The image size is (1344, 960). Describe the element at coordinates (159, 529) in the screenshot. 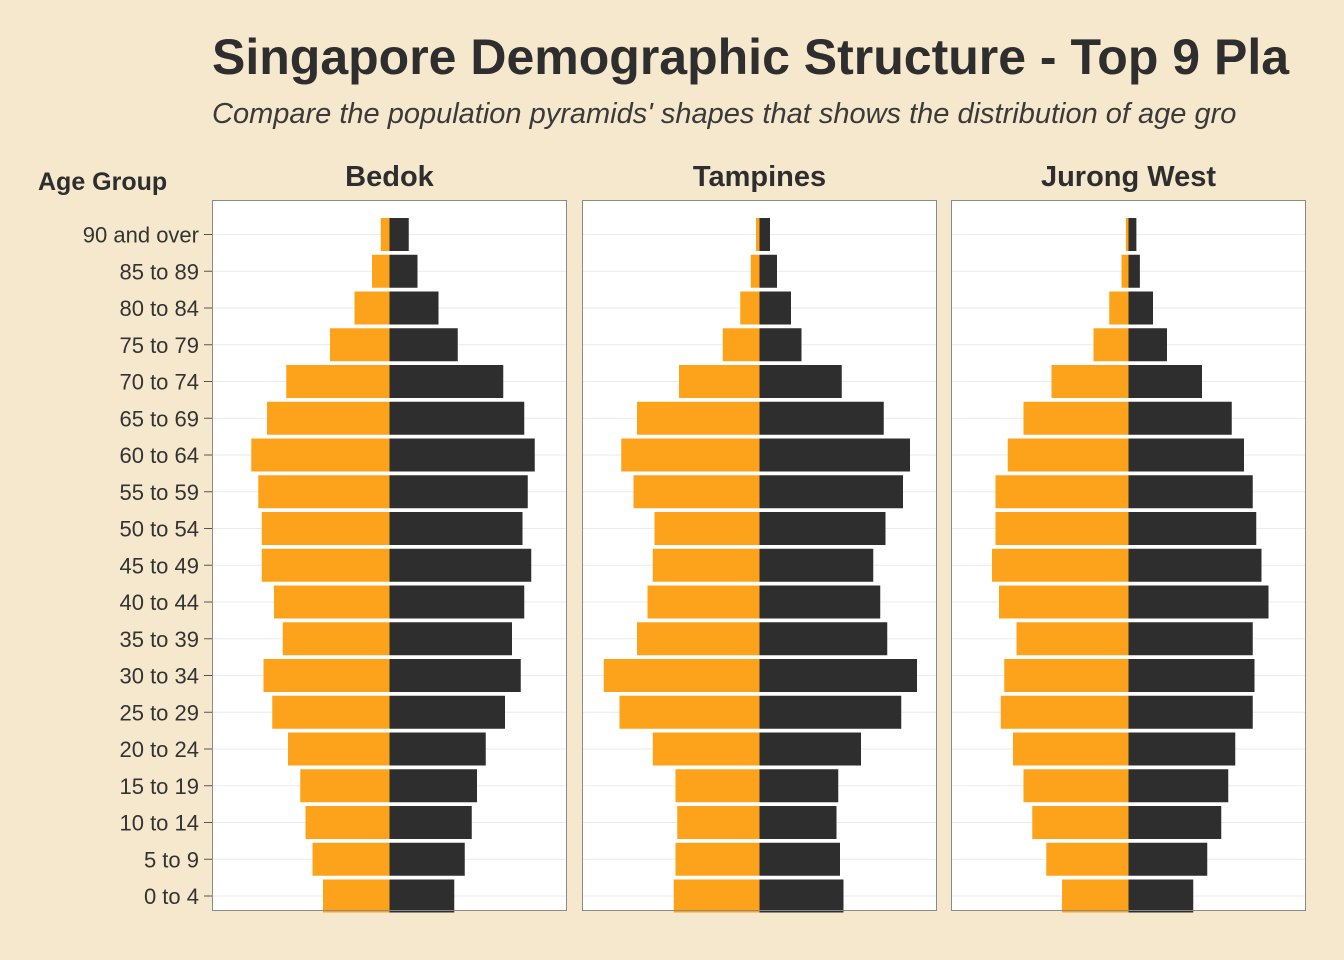

I see `y-tick-label: 50 to 54` at that location.